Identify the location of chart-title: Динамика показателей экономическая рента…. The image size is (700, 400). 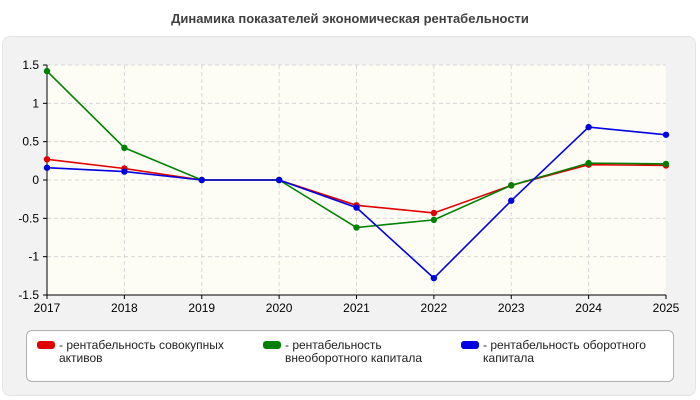
(350, 18).